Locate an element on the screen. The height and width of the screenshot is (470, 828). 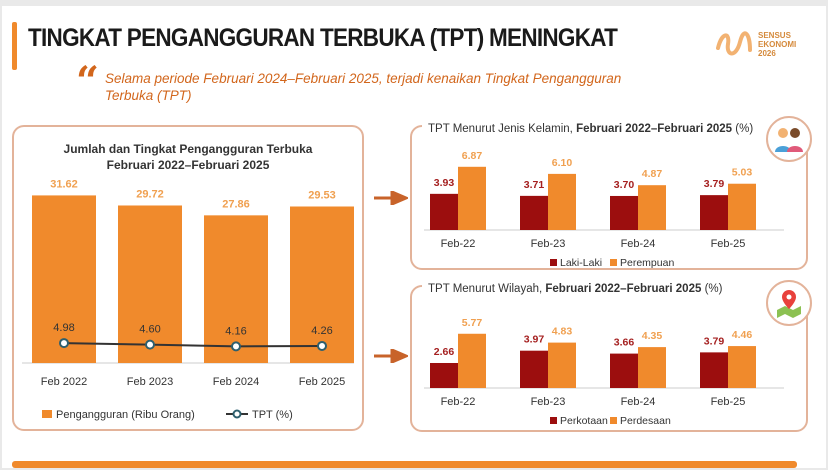
bar-label: 3.70 is located at coordinates (624, 185).